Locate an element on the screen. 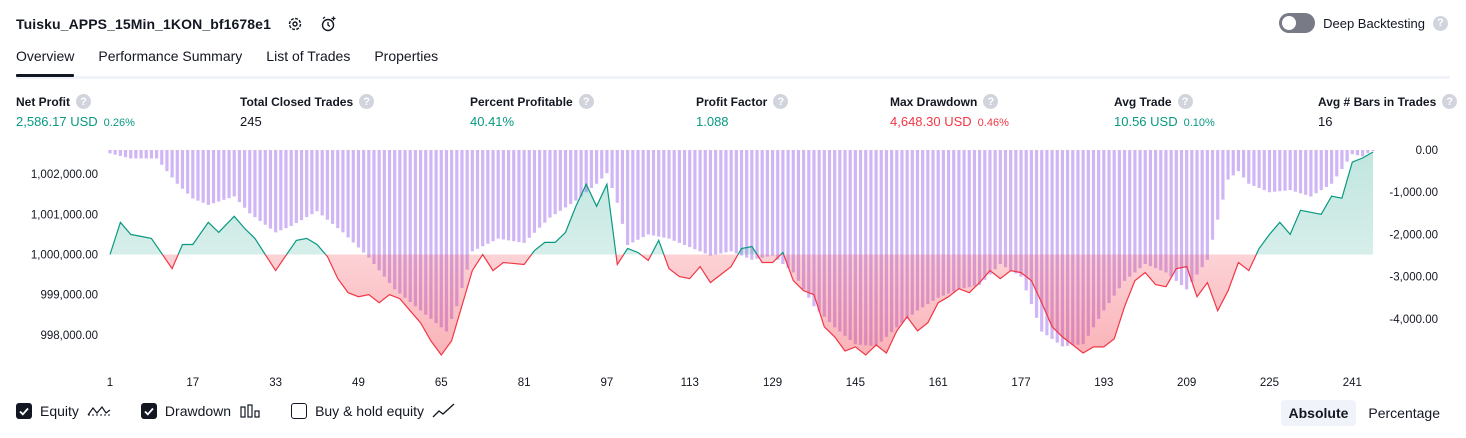 The width and height of the screenshot is (1466, 438). x-axis-tick-label: 161 is located at coordinates (938, 383).